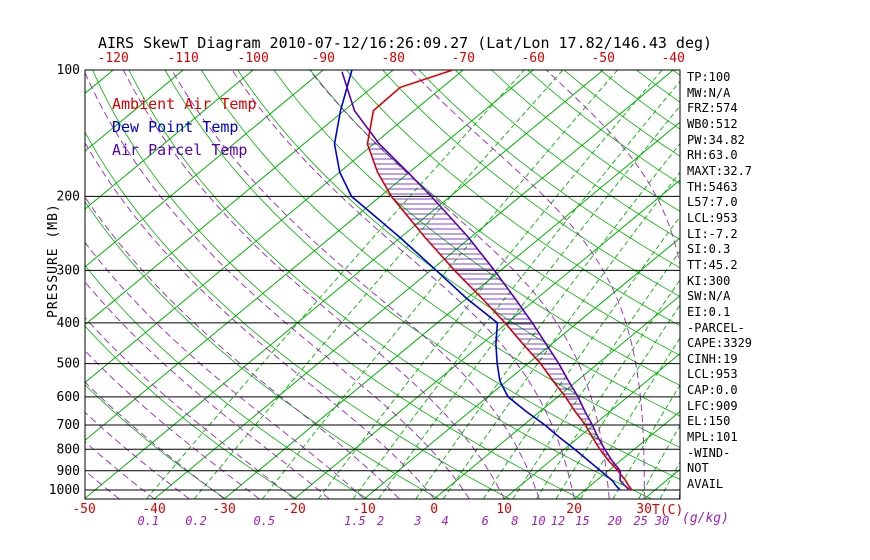  What do you see at coordinates (485, 521) in the screenshot?
I see `tick-label: 6` at bounding box center [485, 521].